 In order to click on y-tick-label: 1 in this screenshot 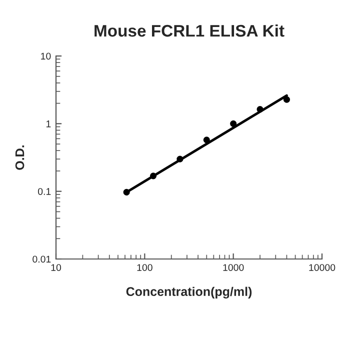, I will do `click(48, 124)`.